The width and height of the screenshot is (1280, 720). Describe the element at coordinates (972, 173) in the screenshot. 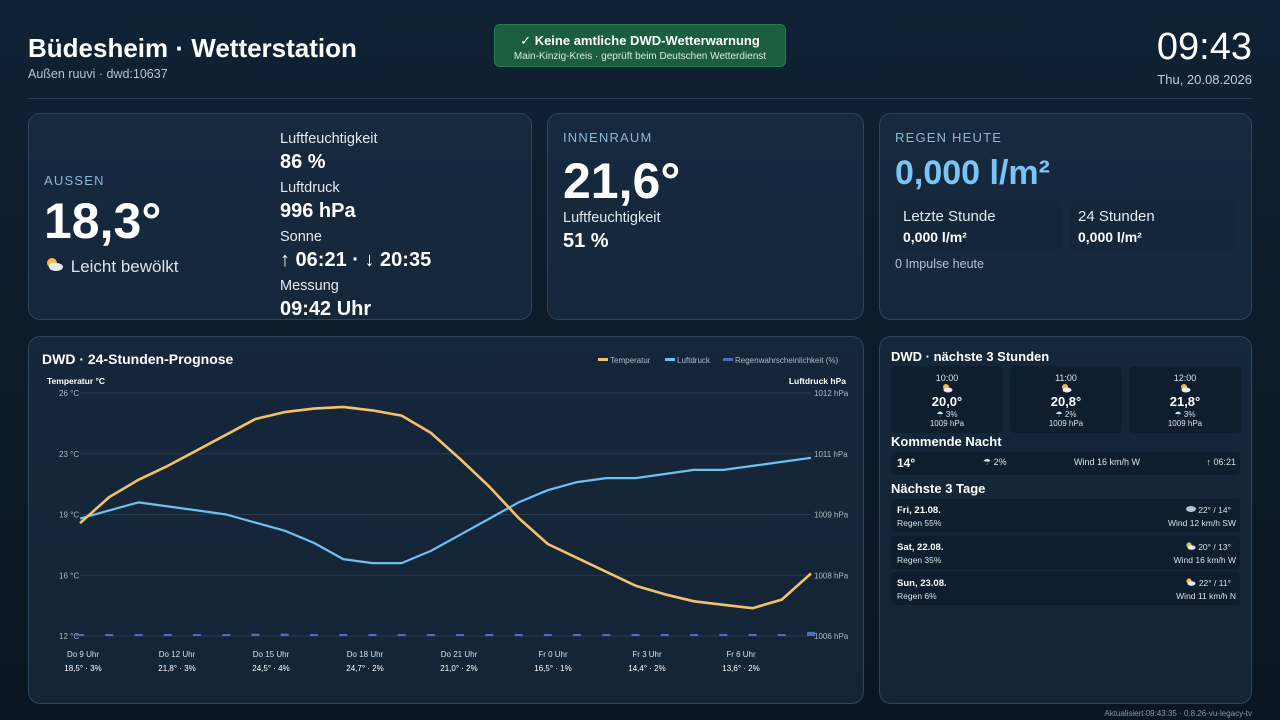

I see `rain-today-value: 0,000 l/m²` at that location.